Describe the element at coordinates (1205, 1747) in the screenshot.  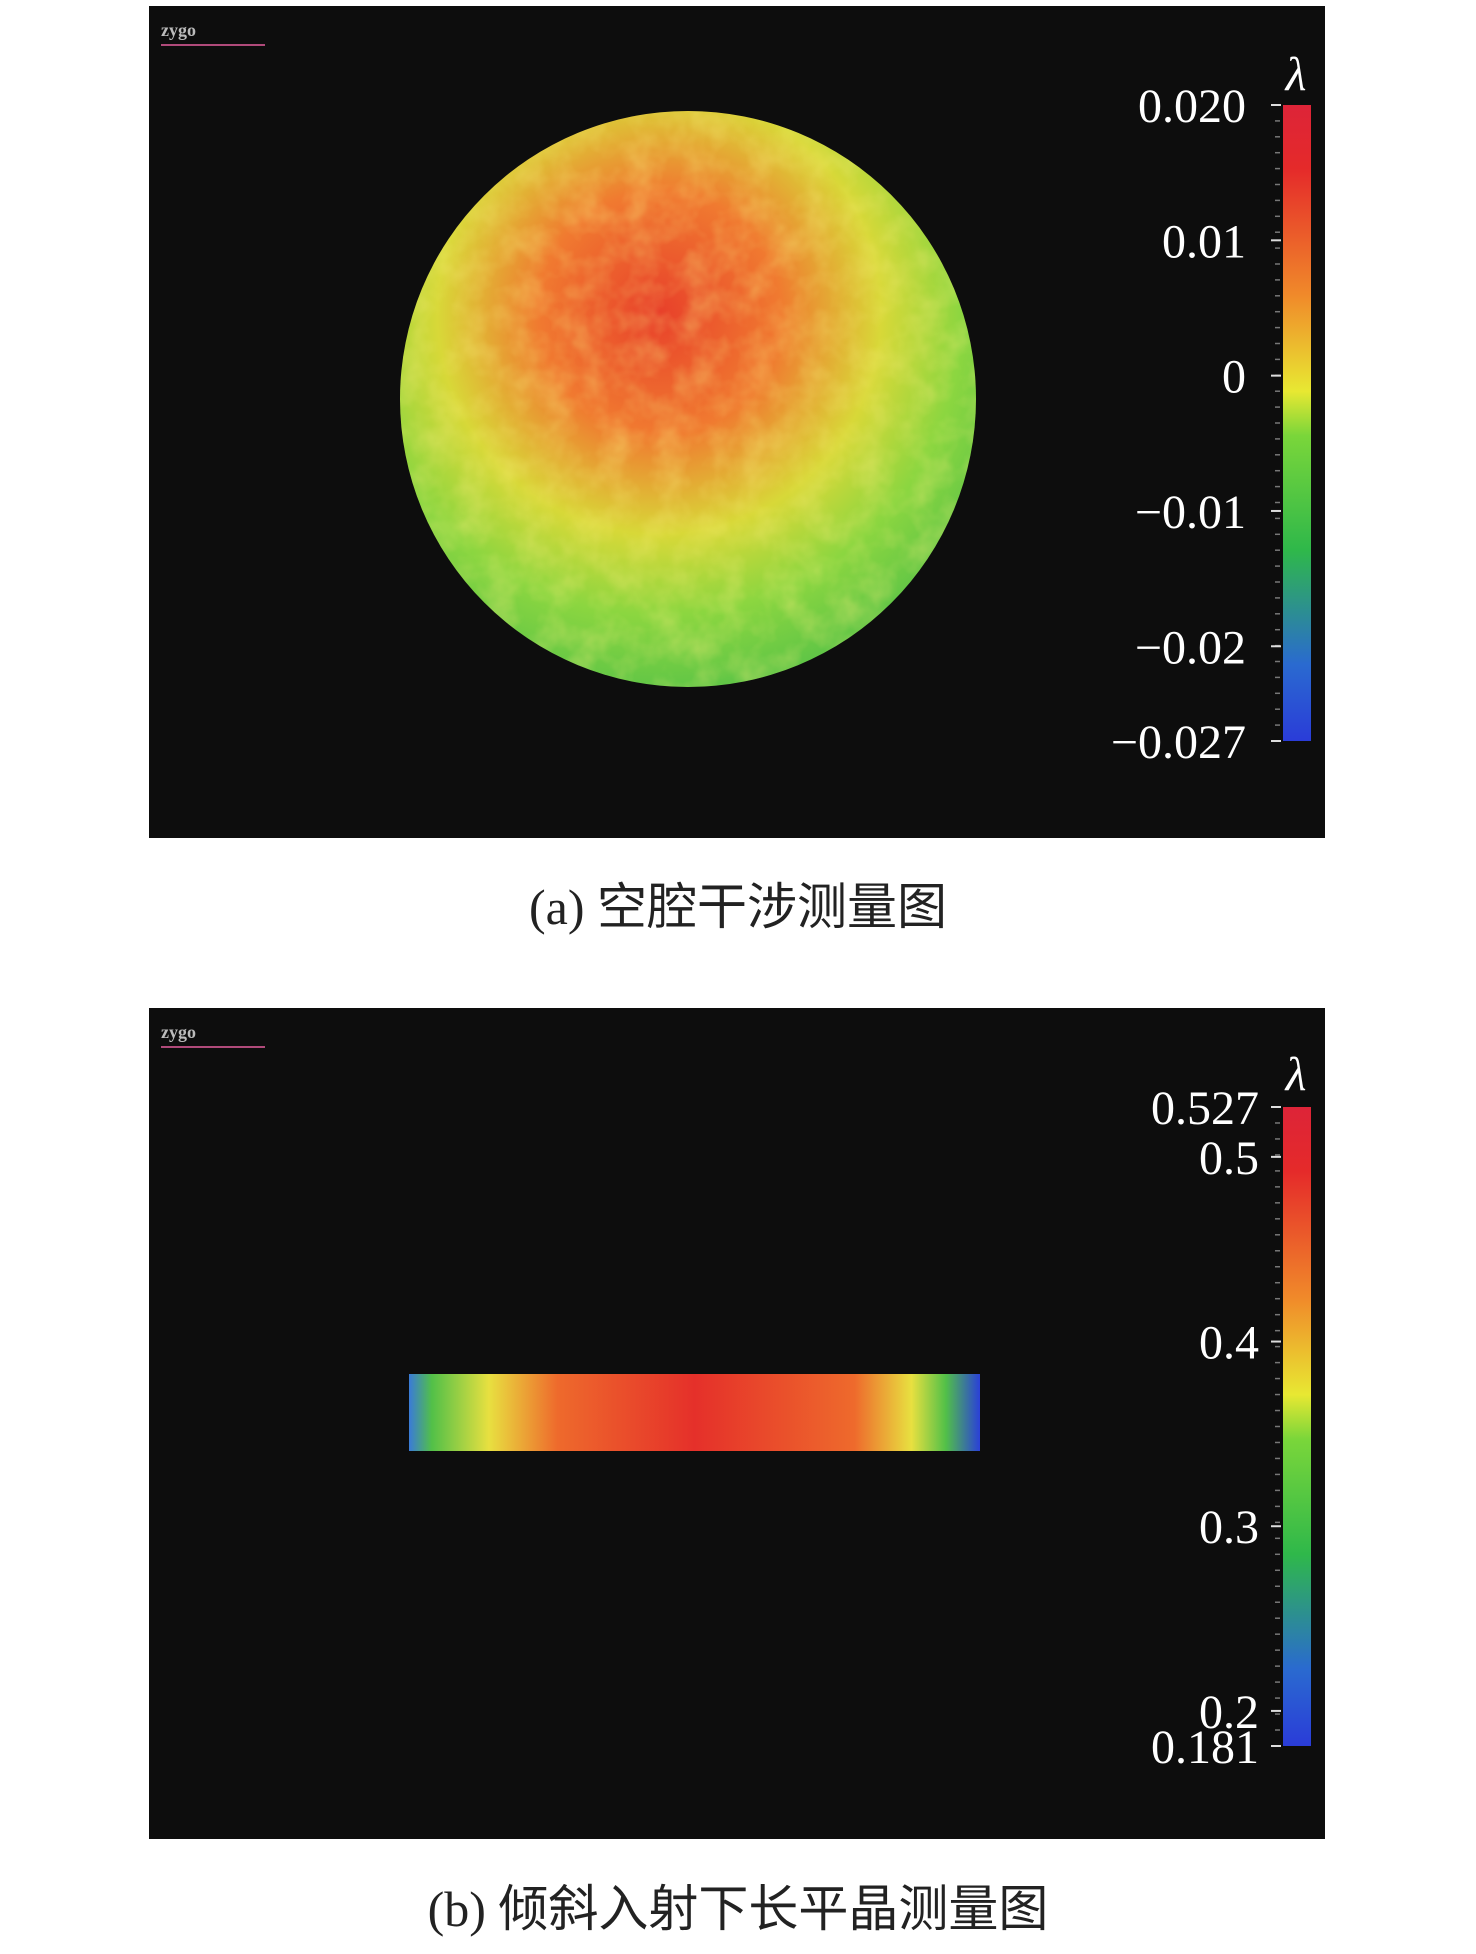
I see `tick-label: 0.181` at that location.